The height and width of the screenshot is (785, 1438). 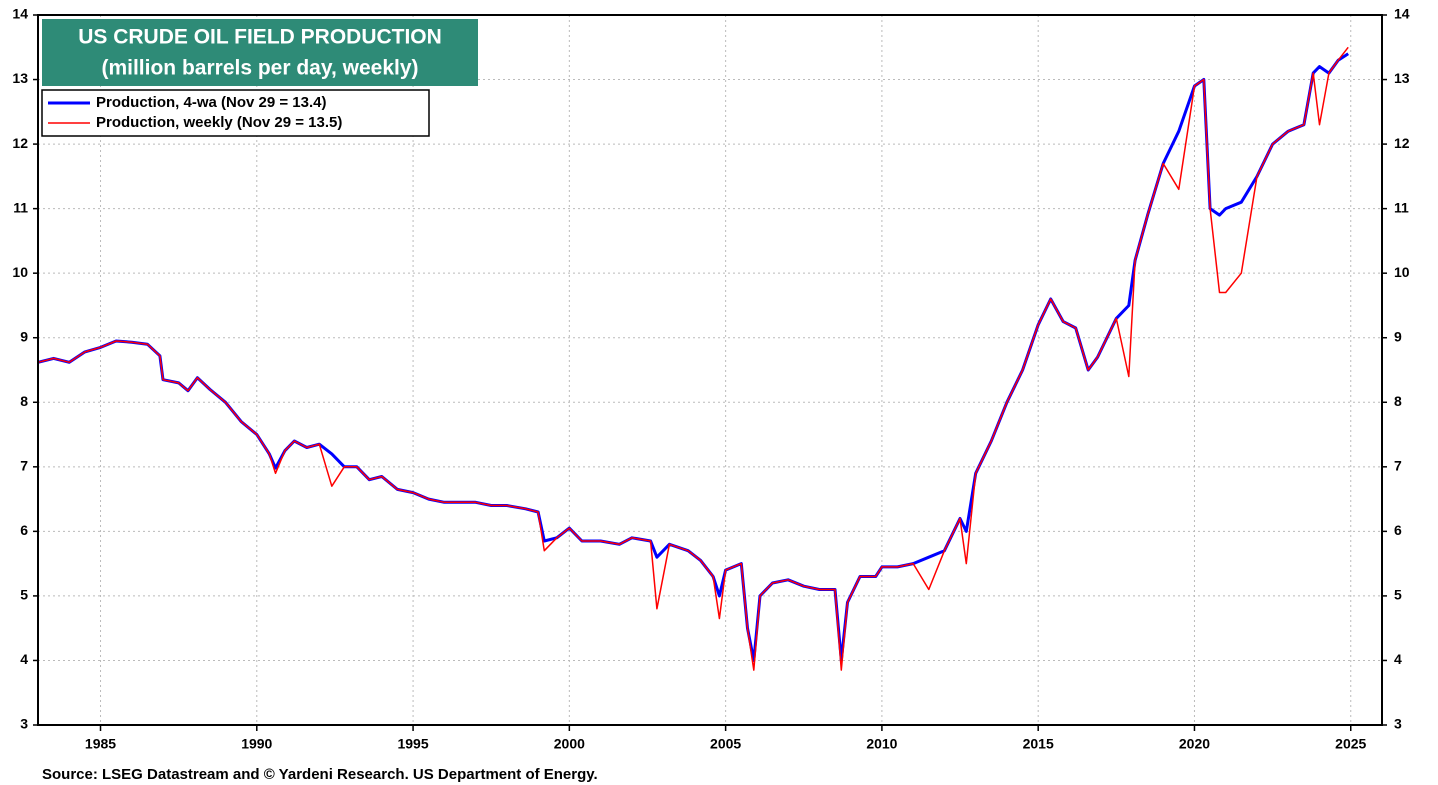 What do you see at coordinates (1402, 272) in the screenshot?
I see `y-tick-label-right: 10` at bounding box center [1402, 272].